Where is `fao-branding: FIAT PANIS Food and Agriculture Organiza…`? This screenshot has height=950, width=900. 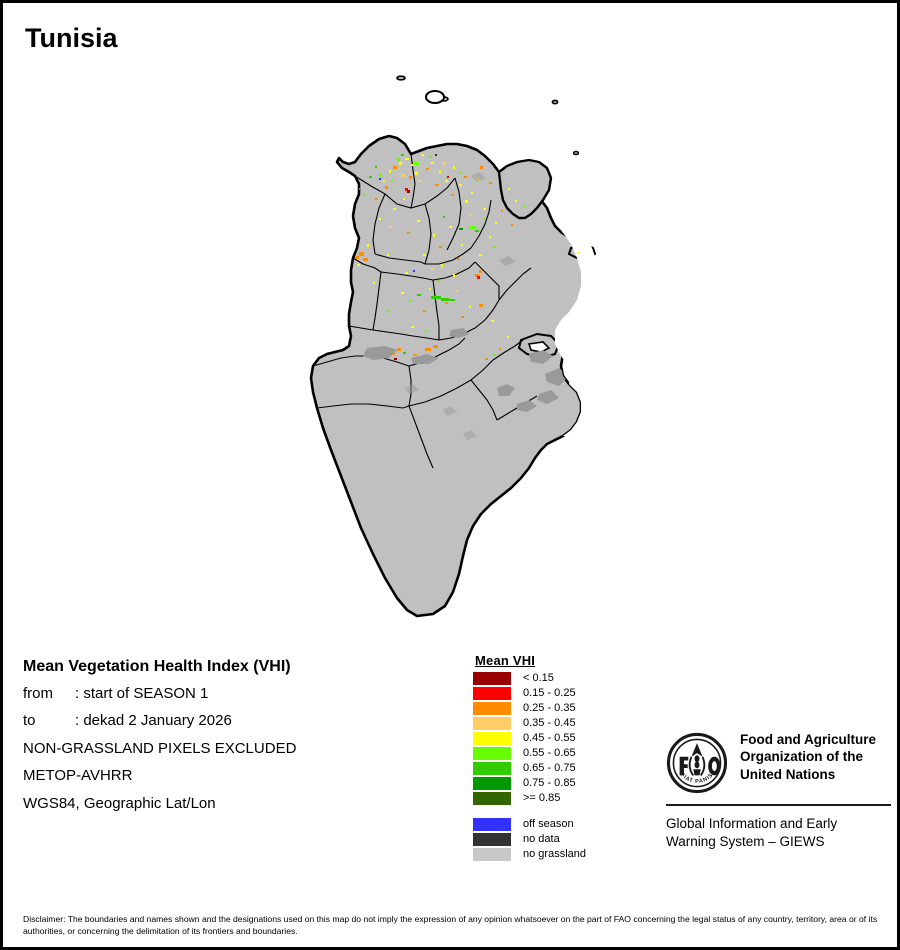
fao-branding: FIAT PANIS Food and Agriculture Organiza… is located at coordinates (778, 791).